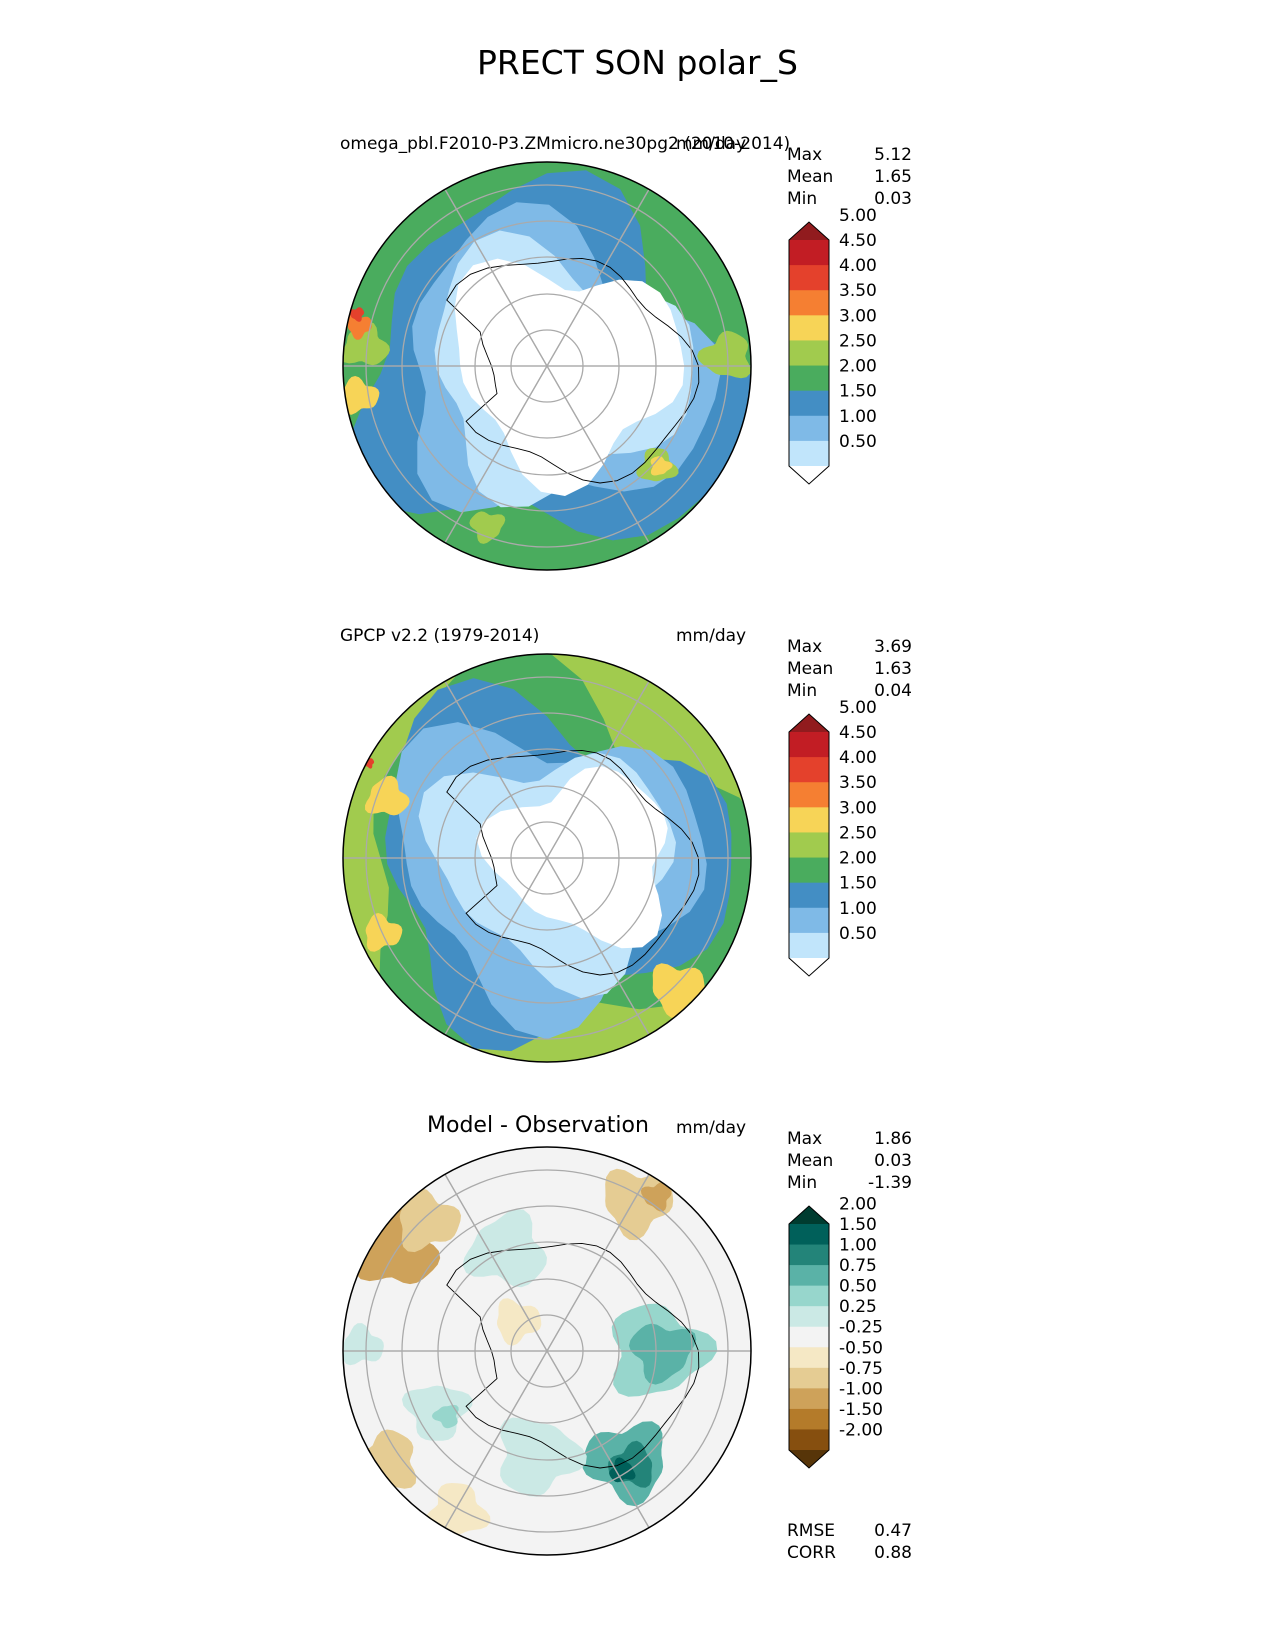  What do you see at coordinates (861, 1348) in the screenshot?
I see `colorbar-tick-label: -0.50` at bounding box center [861, 1348].